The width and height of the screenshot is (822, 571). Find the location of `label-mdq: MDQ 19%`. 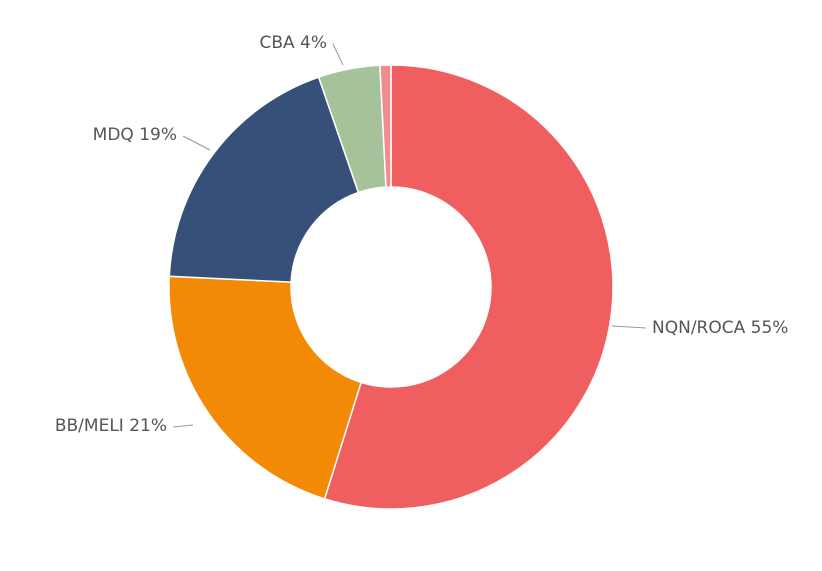

label-mdq: MDQ 19% is located at coordinates (135, 135).